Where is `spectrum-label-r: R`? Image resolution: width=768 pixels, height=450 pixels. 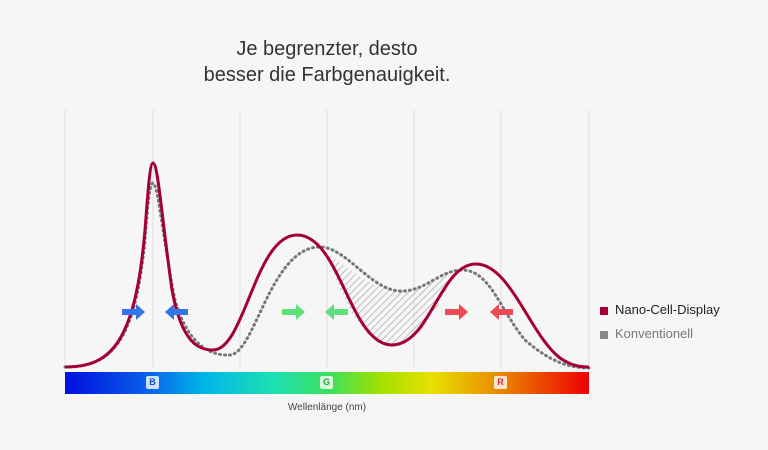
spectrum-label-r: R is located at coordinates (500, 382).